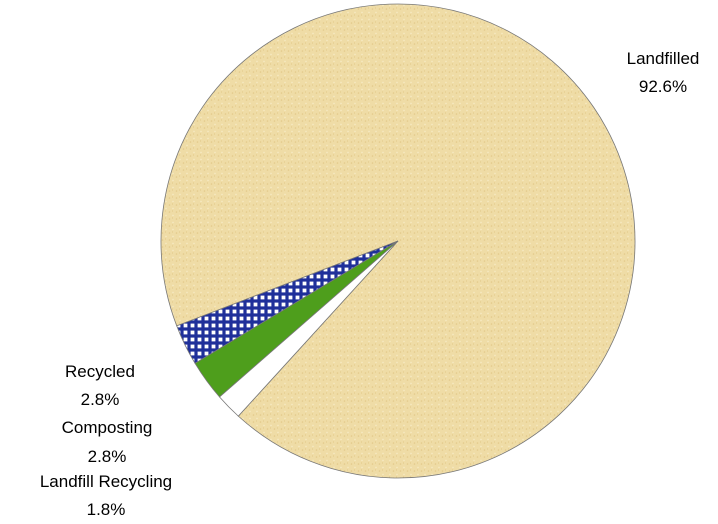 This screenshot has width=718, height=524. What do you see at coordinates (107, 427) in the screenshot?
I see `label-composting-name: Composting` at bounding box center [107, 427].